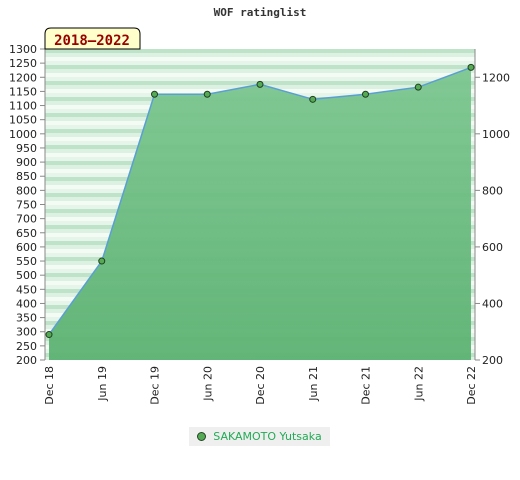  I want to click on y-tick-label: 1100, so click(23, 106).